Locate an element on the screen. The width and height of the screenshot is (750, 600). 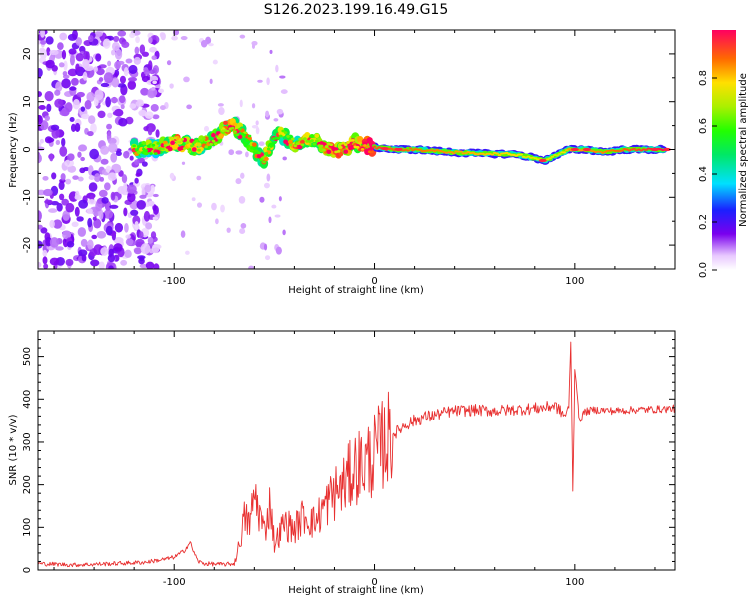
ridge-core is located at coordinates (542, 160).